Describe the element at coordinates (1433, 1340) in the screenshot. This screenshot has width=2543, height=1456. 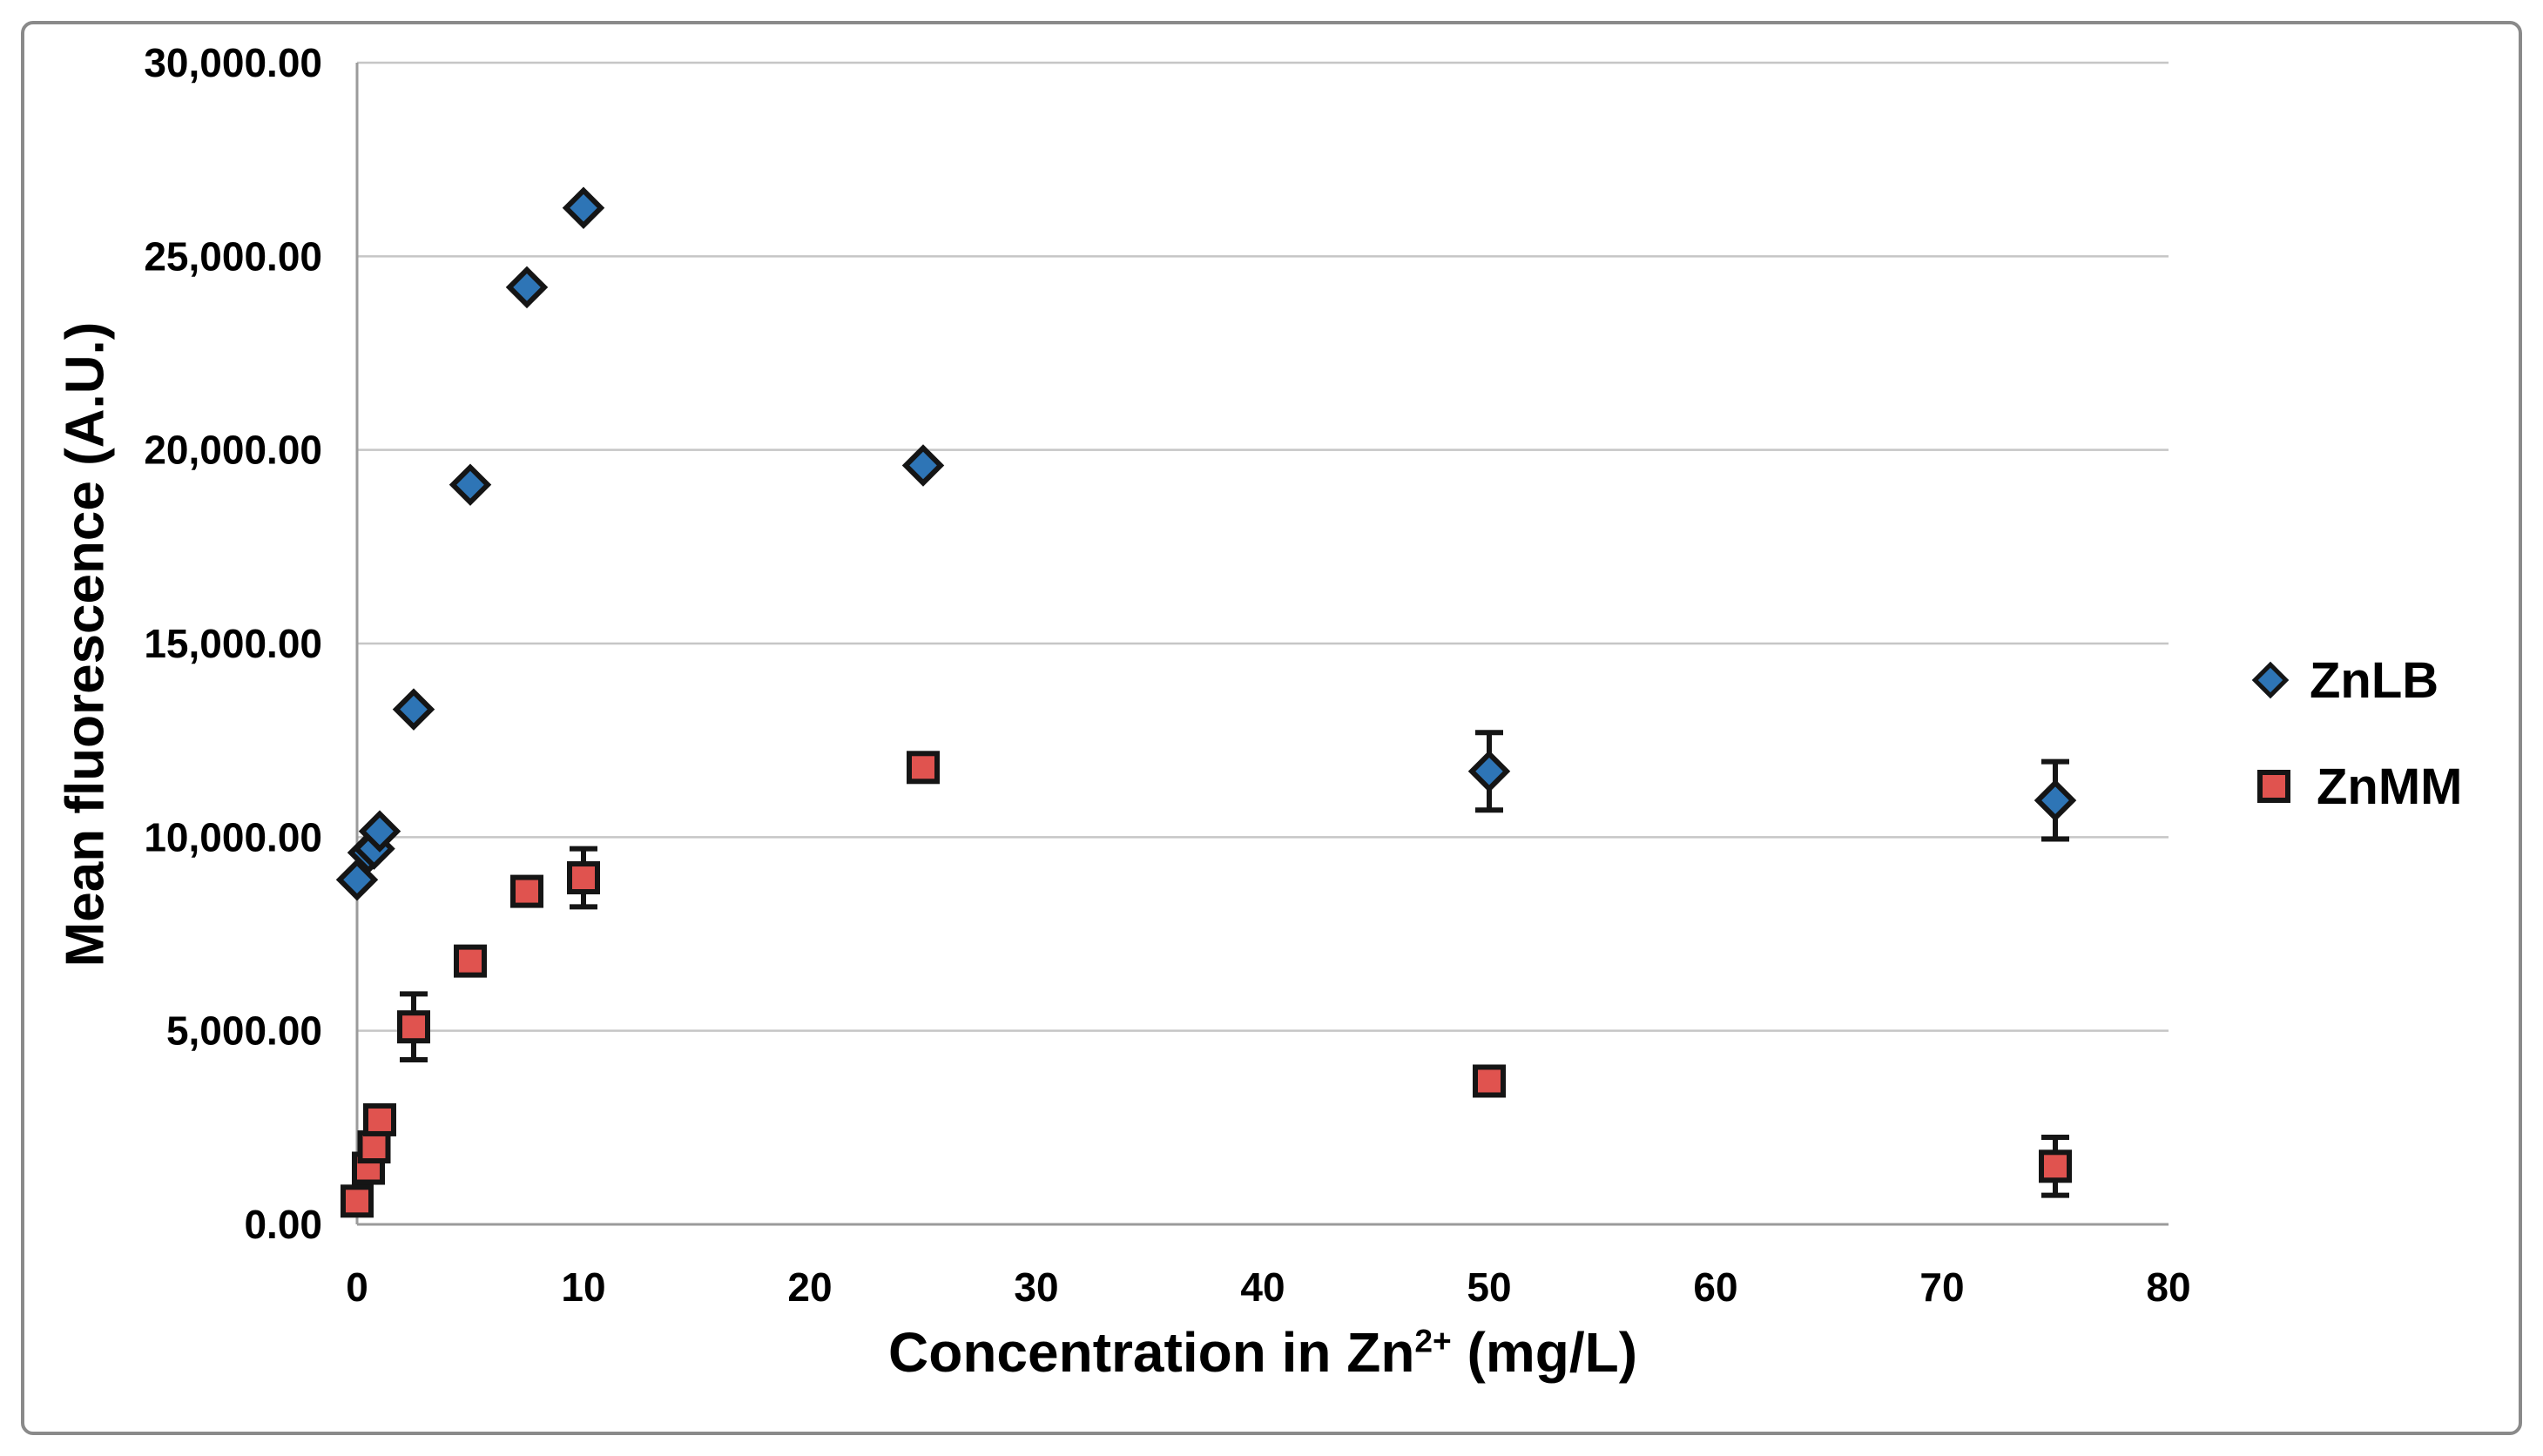
I see `x-axis-title-superscript: 2+` at that location.